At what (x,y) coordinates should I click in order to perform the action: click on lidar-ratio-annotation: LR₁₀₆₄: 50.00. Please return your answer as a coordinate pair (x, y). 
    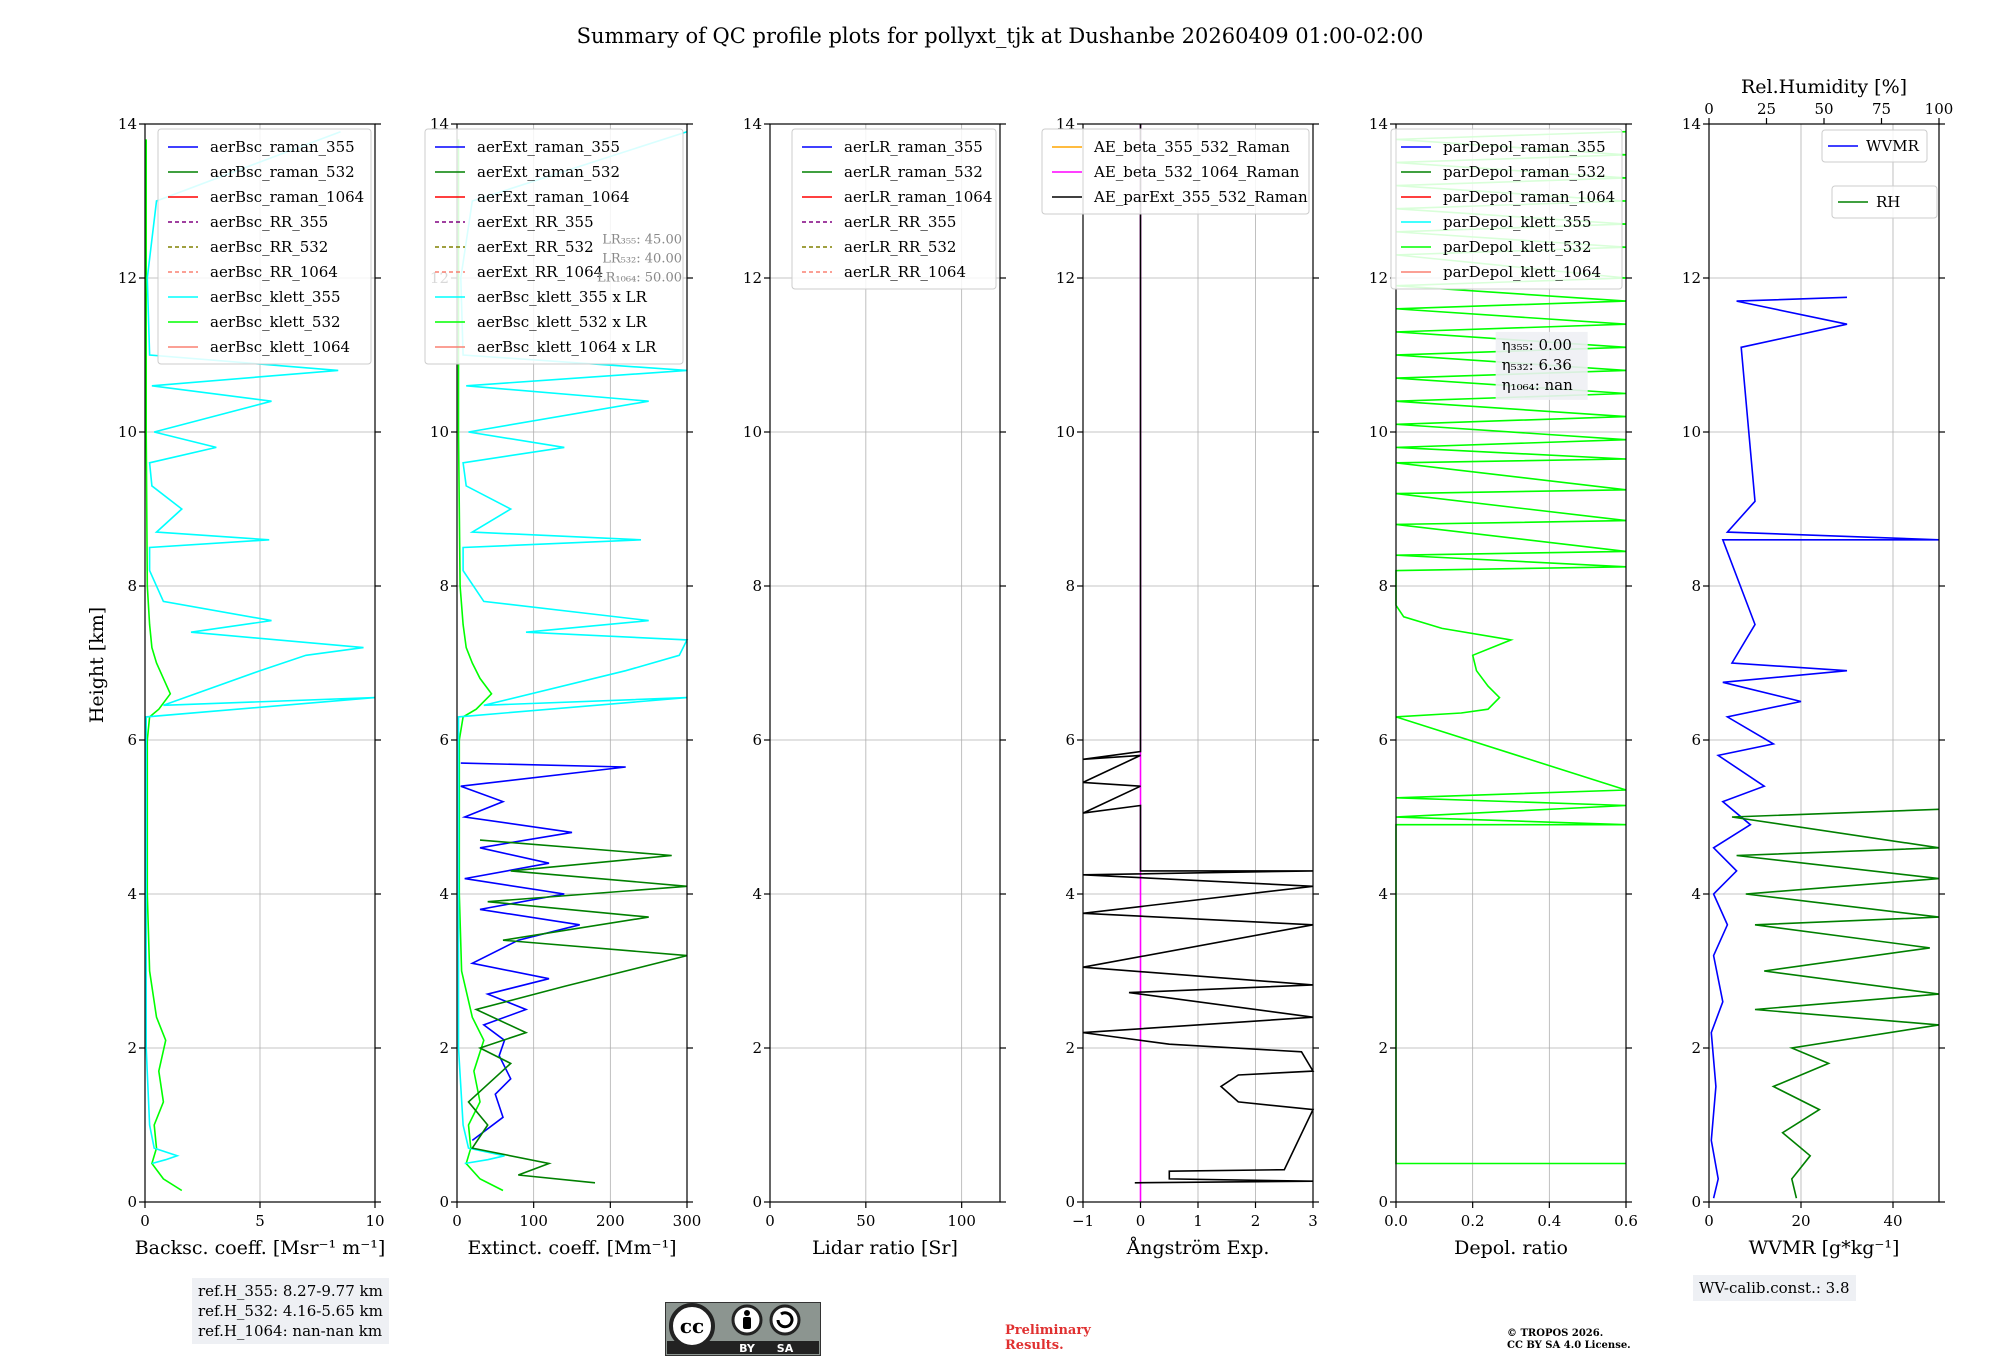
    Looking at the image, I should click on (639, 277).